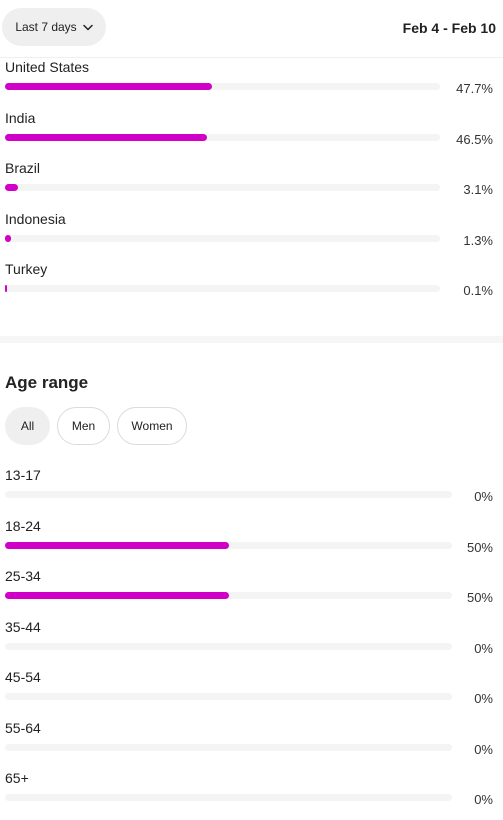  I want to click on age-row: 65+ 0%, so click(251, 795).